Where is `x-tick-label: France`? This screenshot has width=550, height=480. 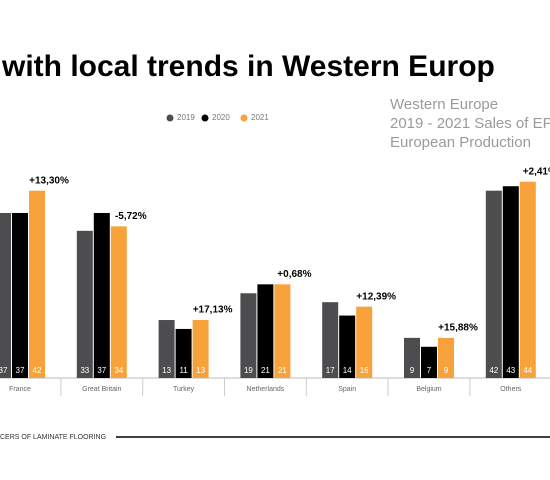 x-tick-label: France is located at coordinates (20, 389).